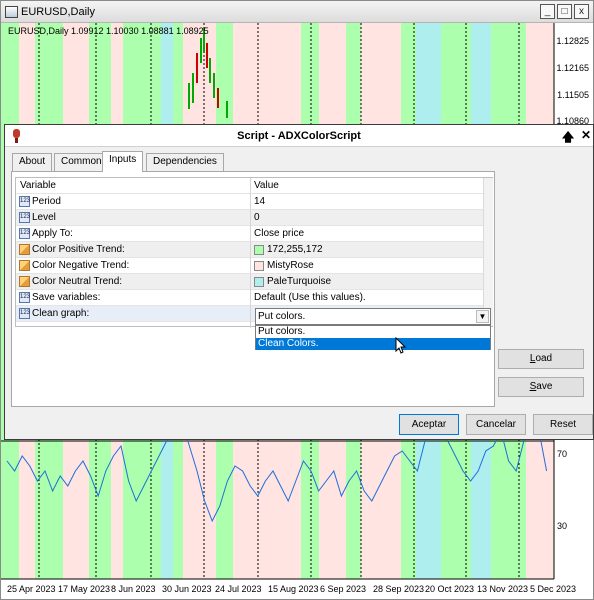 This screenshot has height=600, width=594. I want to click on clean-graph-select: Put colors. ▼, so click(373, 316).